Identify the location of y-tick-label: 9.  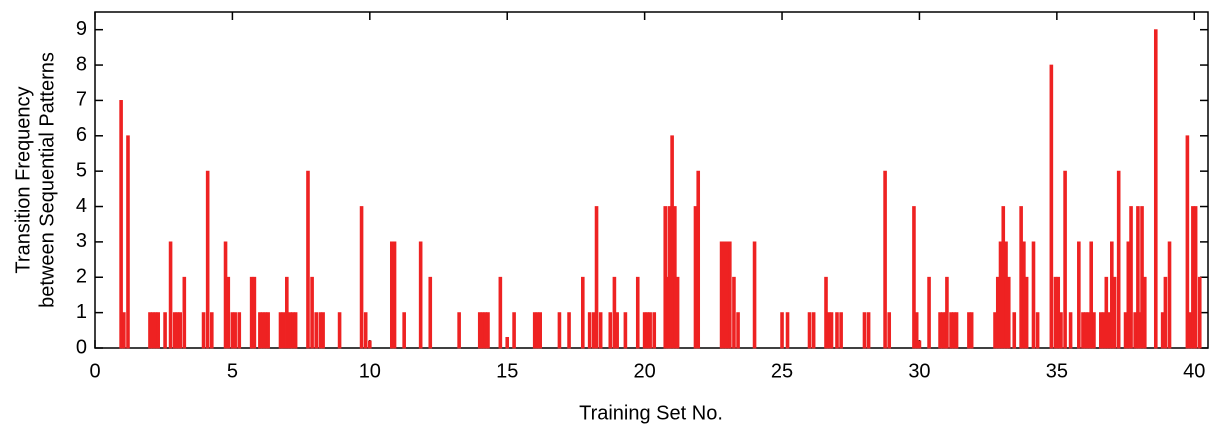
(81, 29).